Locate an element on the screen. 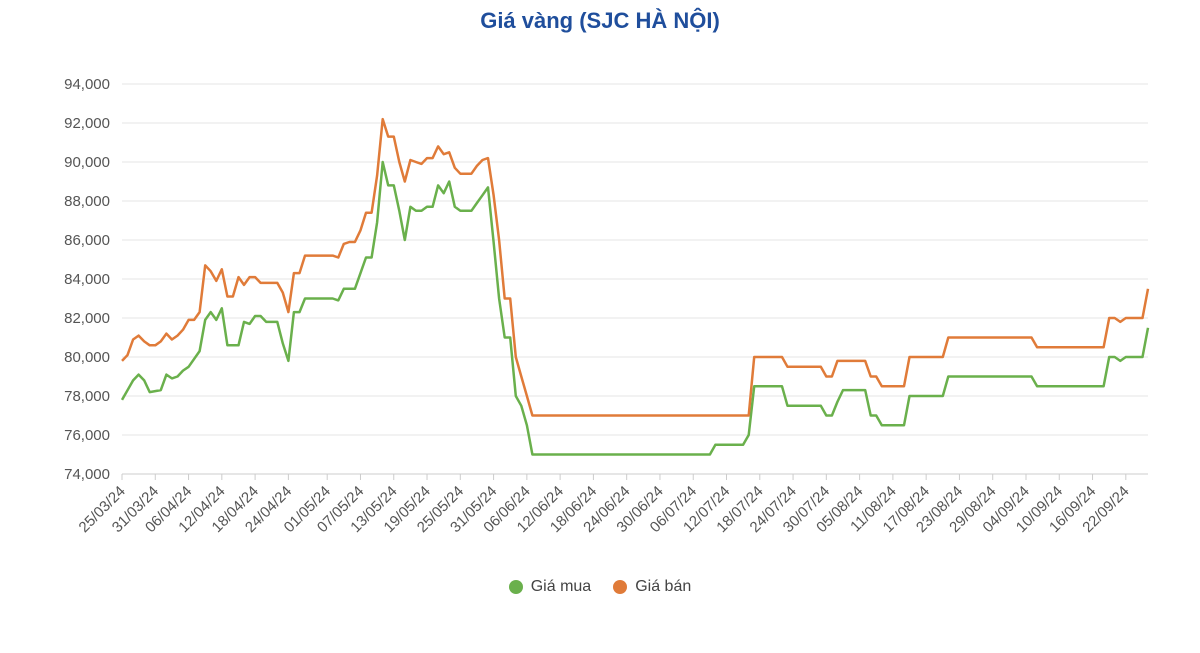  y-tick-label: 84,000 is located at coordinates (87, 279).